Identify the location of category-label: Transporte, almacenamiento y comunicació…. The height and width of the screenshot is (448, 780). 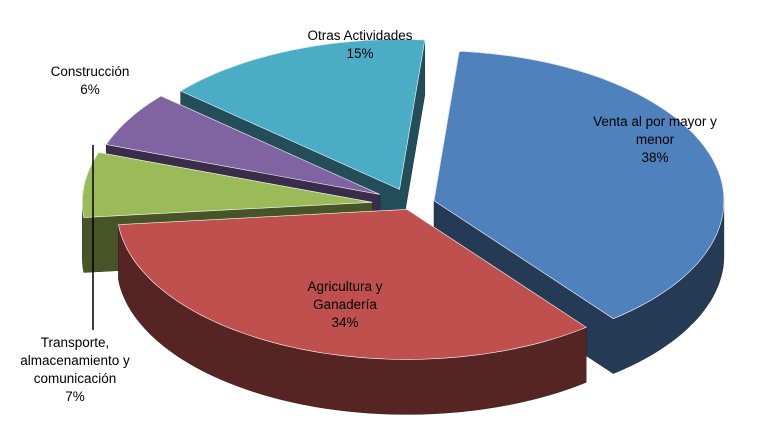
(75, 360).